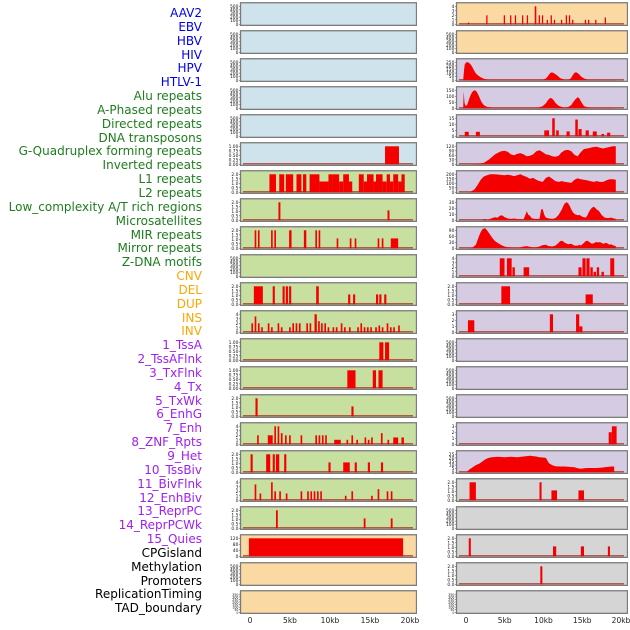  I want to click on track-label-cnv: CNV, so click(189, 276).